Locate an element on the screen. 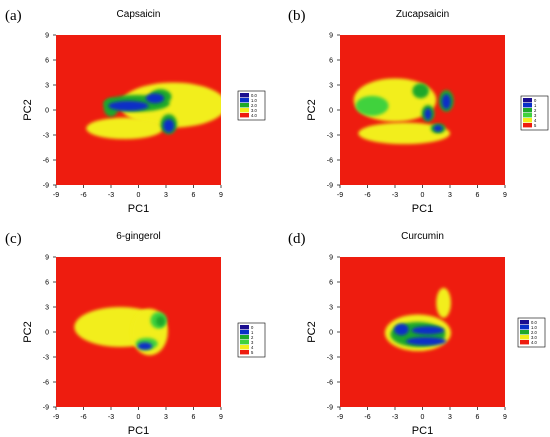 The image size is (550, 437). legend-label: 3 is located at coordinates (252, 342).